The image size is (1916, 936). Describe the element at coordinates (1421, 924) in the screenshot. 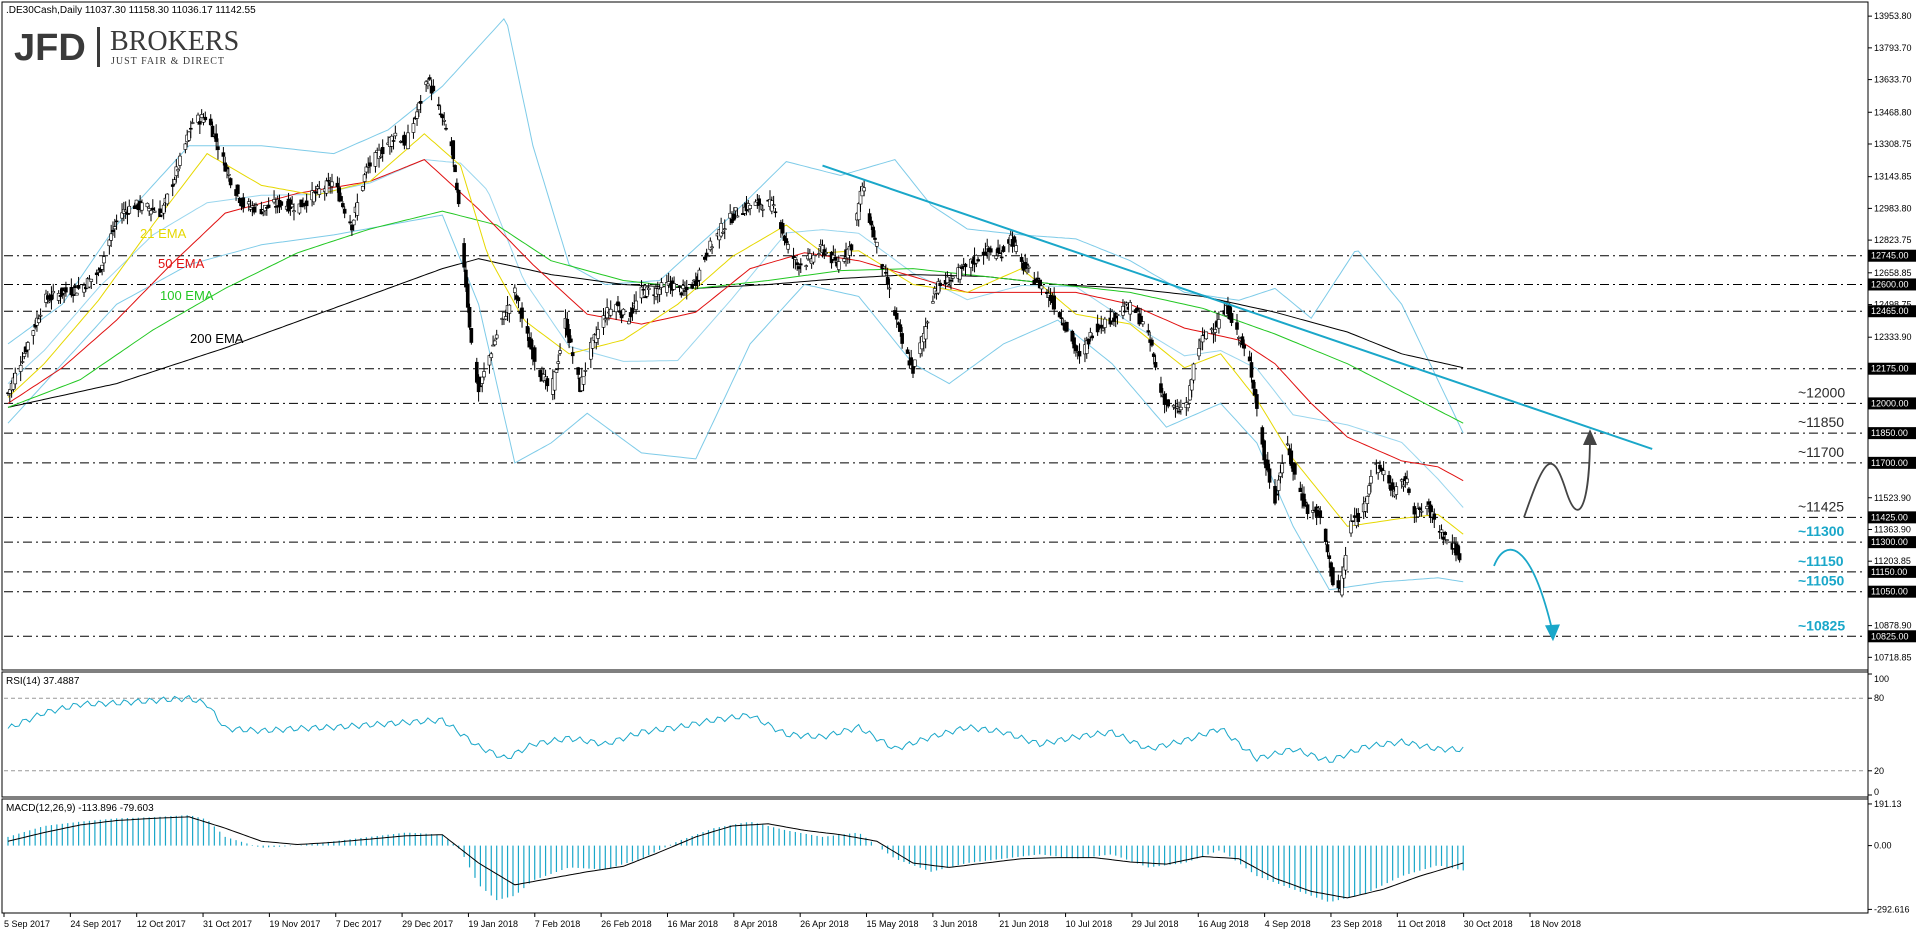

I see `time-tick-label: 11 Oct 2018` at that location.